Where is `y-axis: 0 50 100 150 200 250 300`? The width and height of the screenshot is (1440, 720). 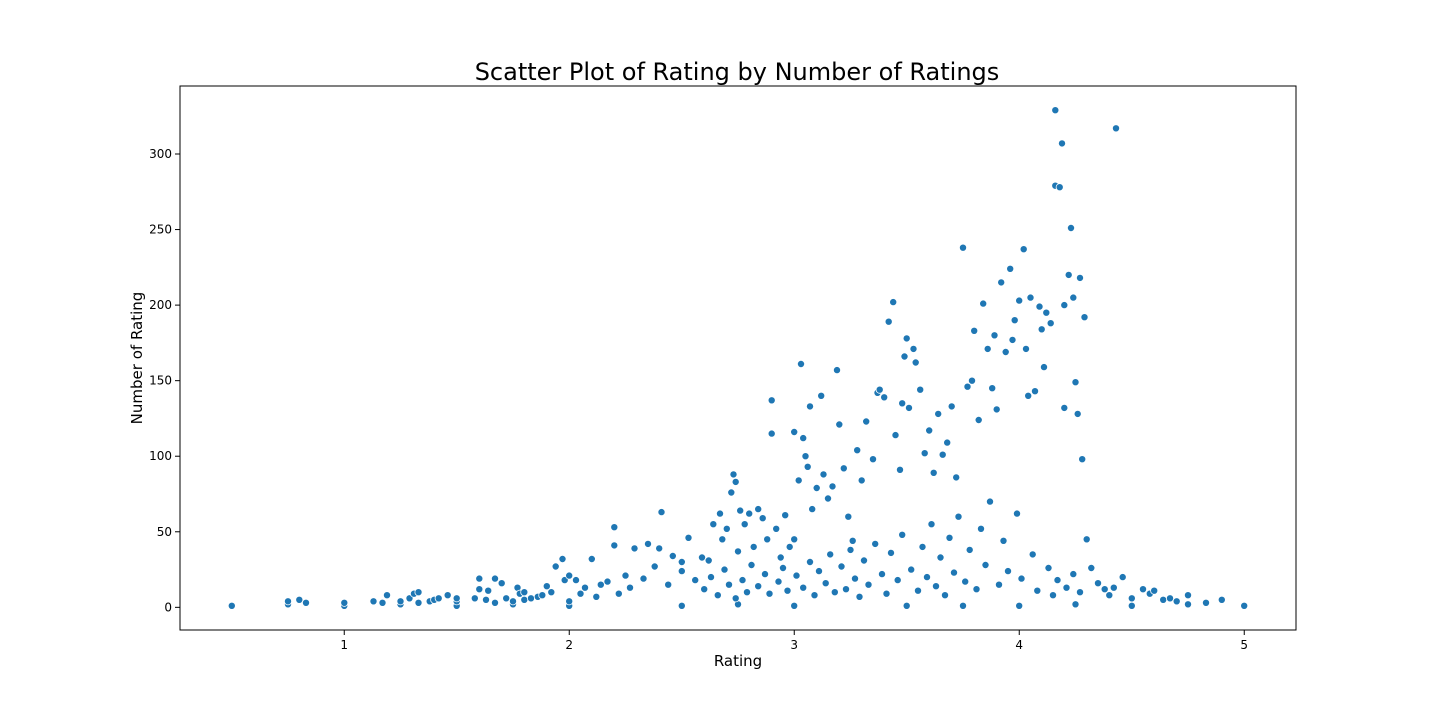
y-axis: 0 50 100 150 200 250 300 is located at coordinates (164, 380).